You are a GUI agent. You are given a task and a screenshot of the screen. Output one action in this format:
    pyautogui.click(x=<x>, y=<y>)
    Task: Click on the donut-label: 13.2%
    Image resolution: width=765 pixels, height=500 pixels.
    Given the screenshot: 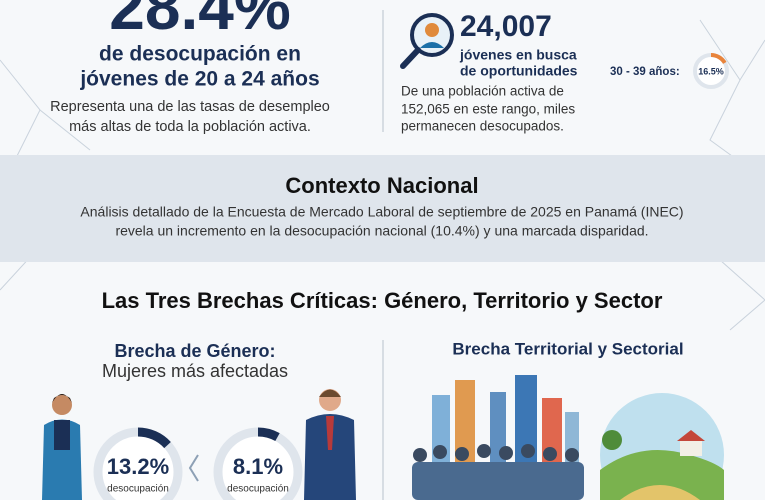 What is the action you would take?
    pyautogui.click(x=138, y=466)
    